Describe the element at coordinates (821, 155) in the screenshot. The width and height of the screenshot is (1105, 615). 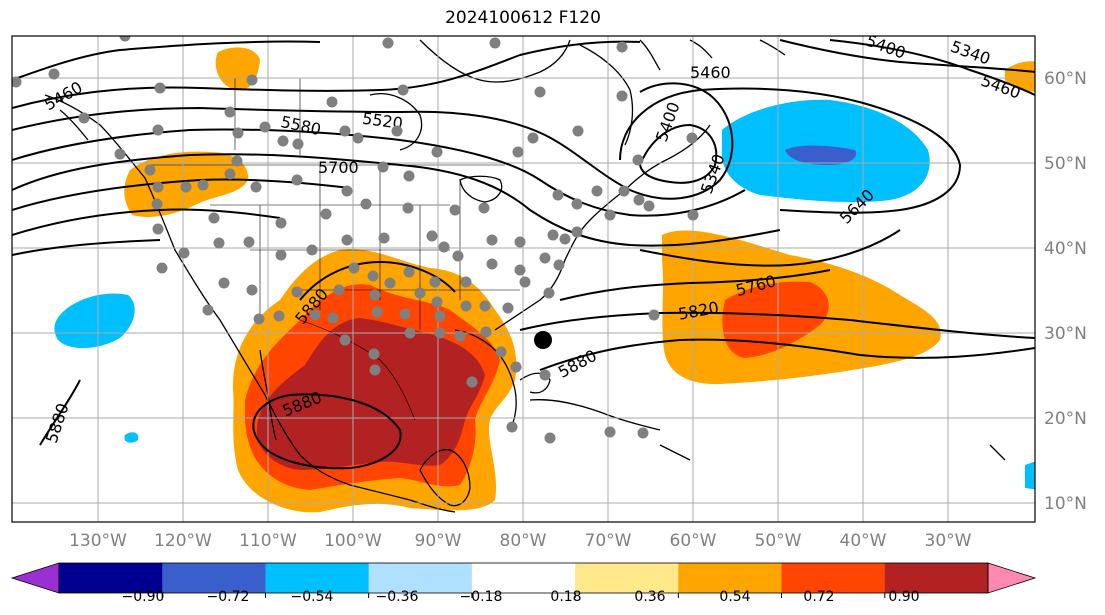
I see `darkblue-region-atlantic` at that location.